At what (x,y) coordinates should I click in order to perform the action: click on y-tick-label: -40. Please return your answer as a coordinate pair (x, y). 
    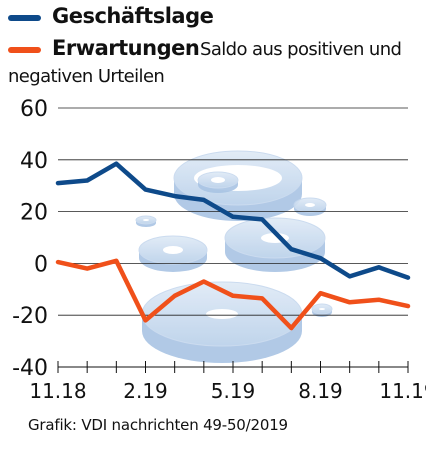
    Looking at the image, I should click on (30, 368).